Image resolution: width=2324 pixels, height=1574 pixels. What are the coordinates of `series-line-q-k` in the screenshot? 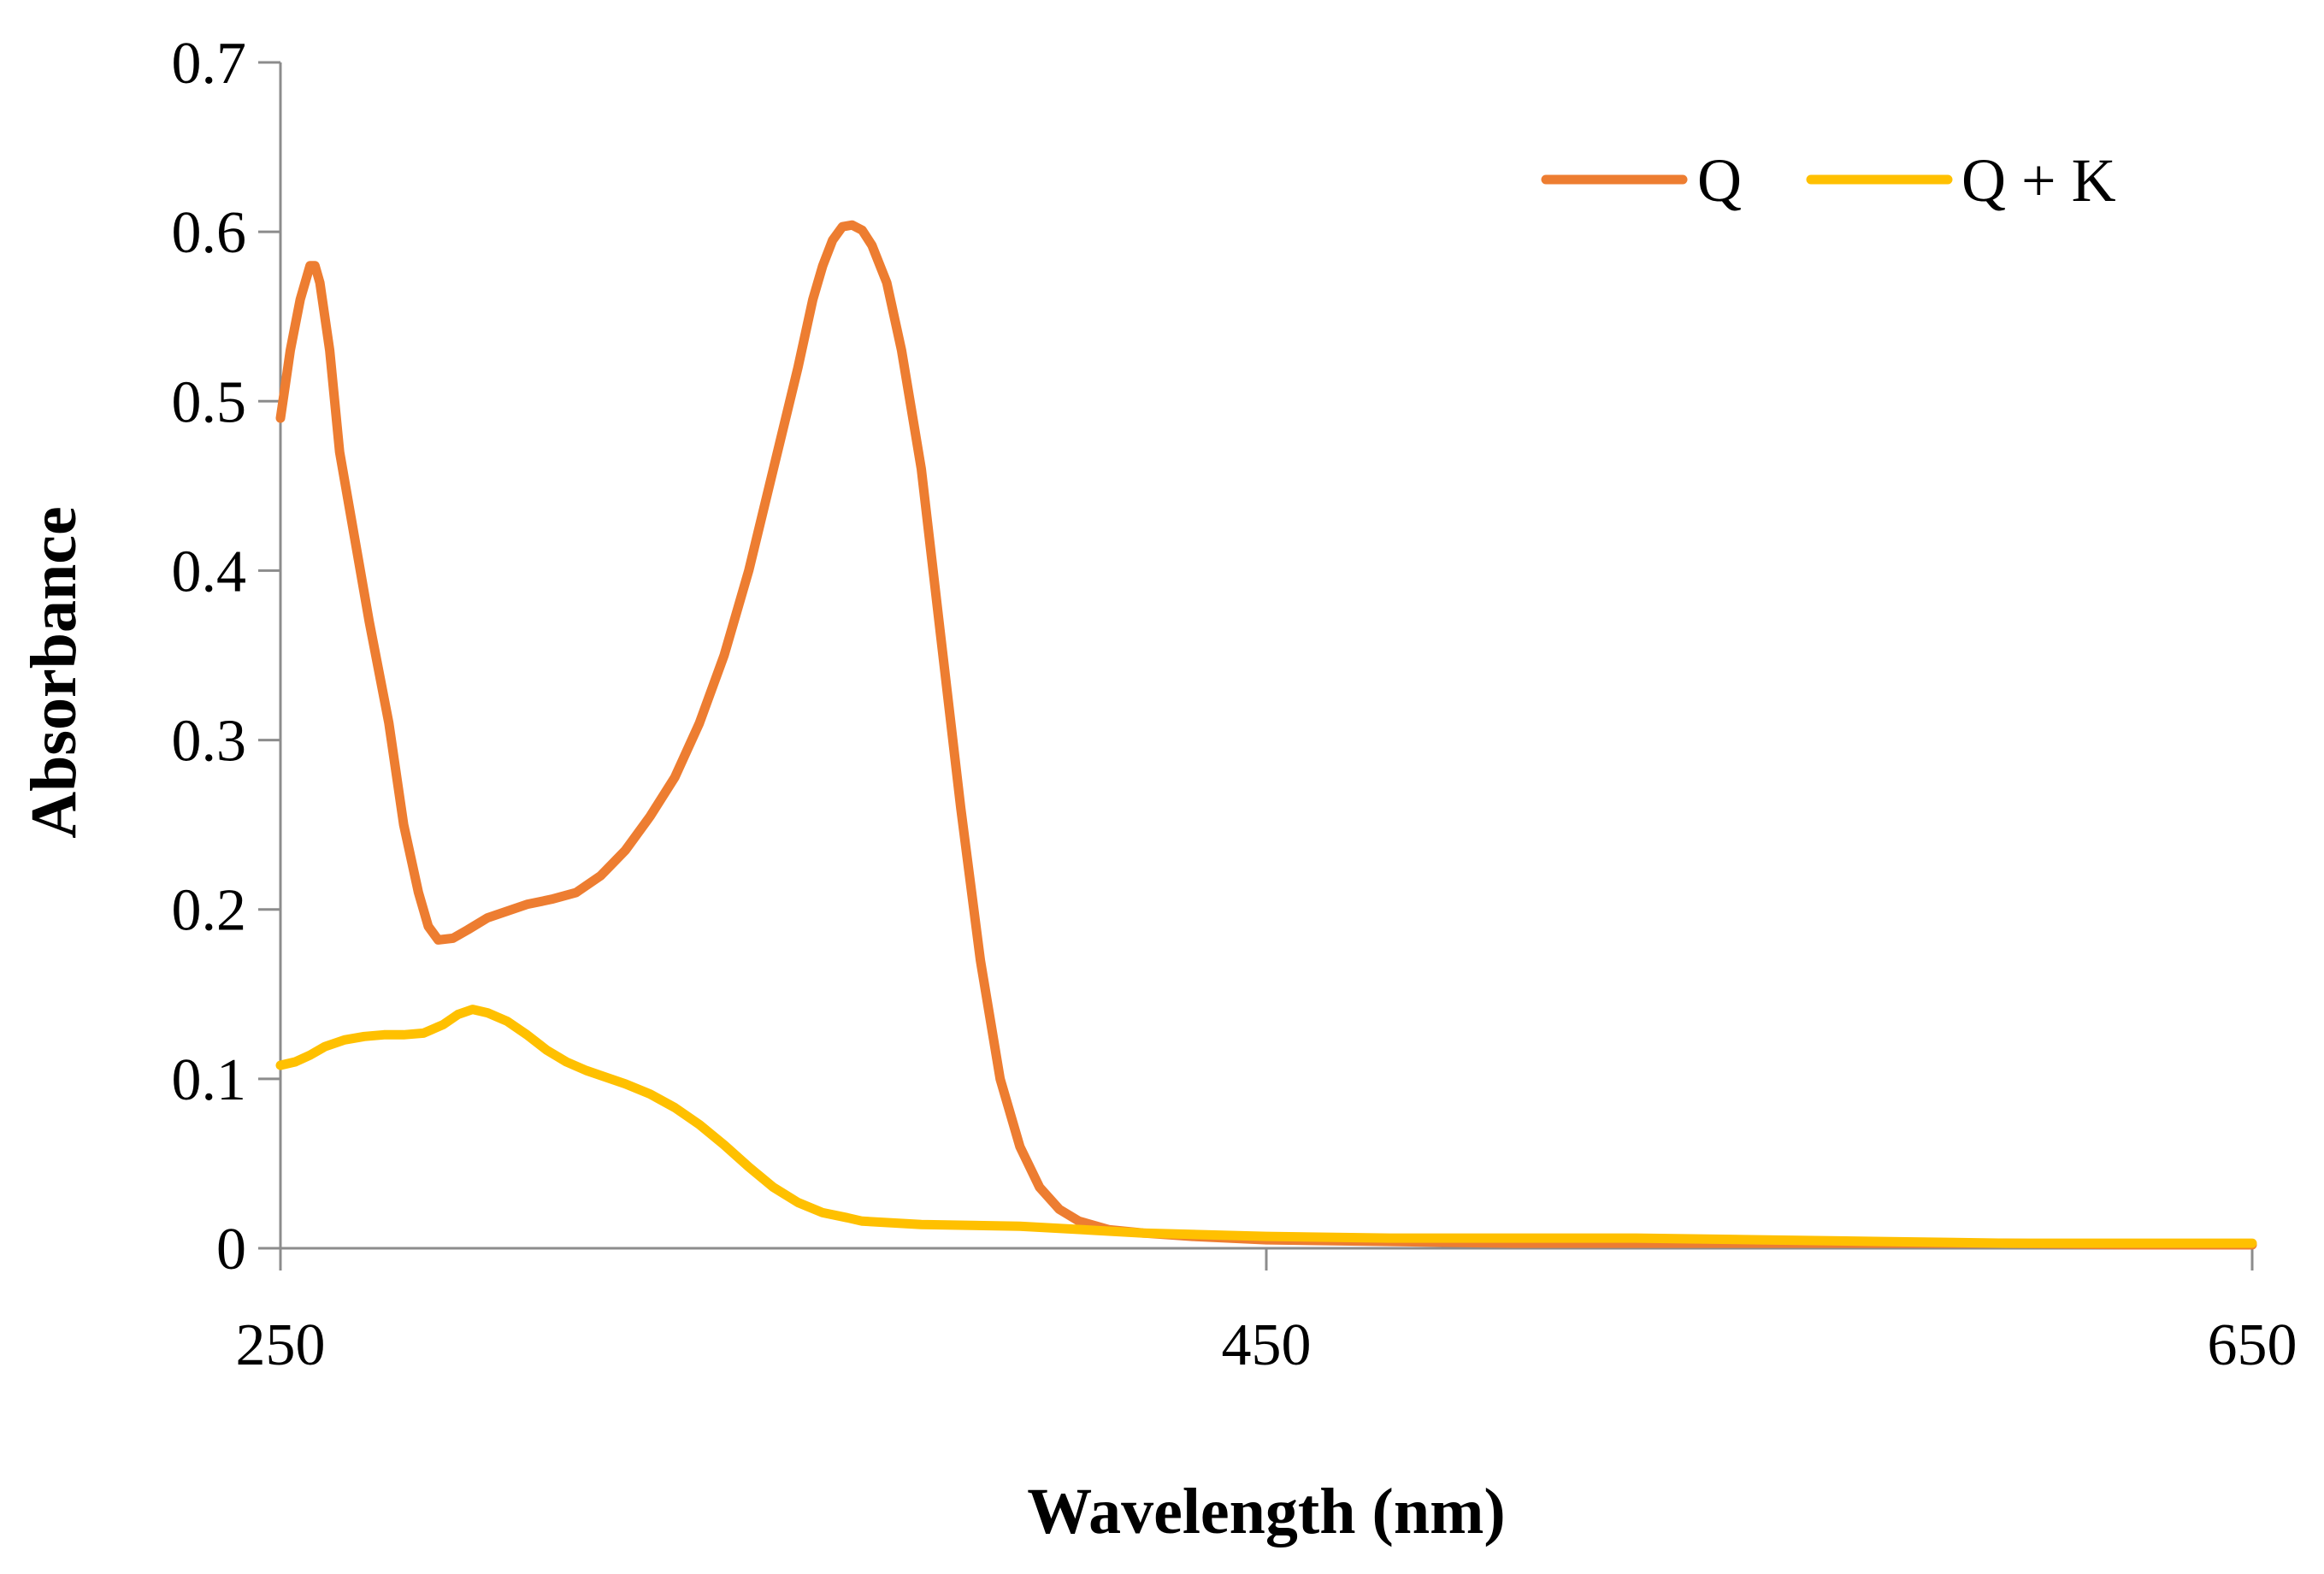 It's located at (1266, 1126).